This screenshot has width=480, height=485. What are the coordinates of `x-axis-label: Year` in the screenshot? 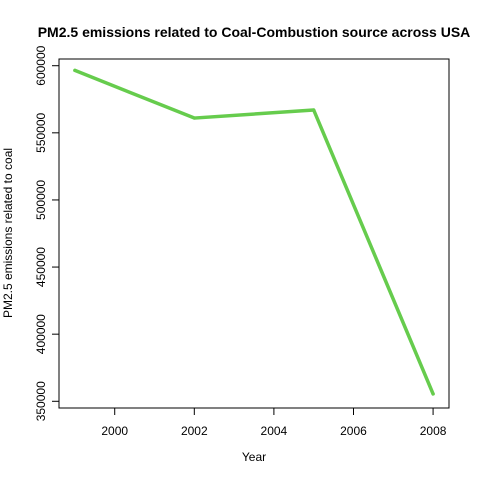 It's located at (254, 457).